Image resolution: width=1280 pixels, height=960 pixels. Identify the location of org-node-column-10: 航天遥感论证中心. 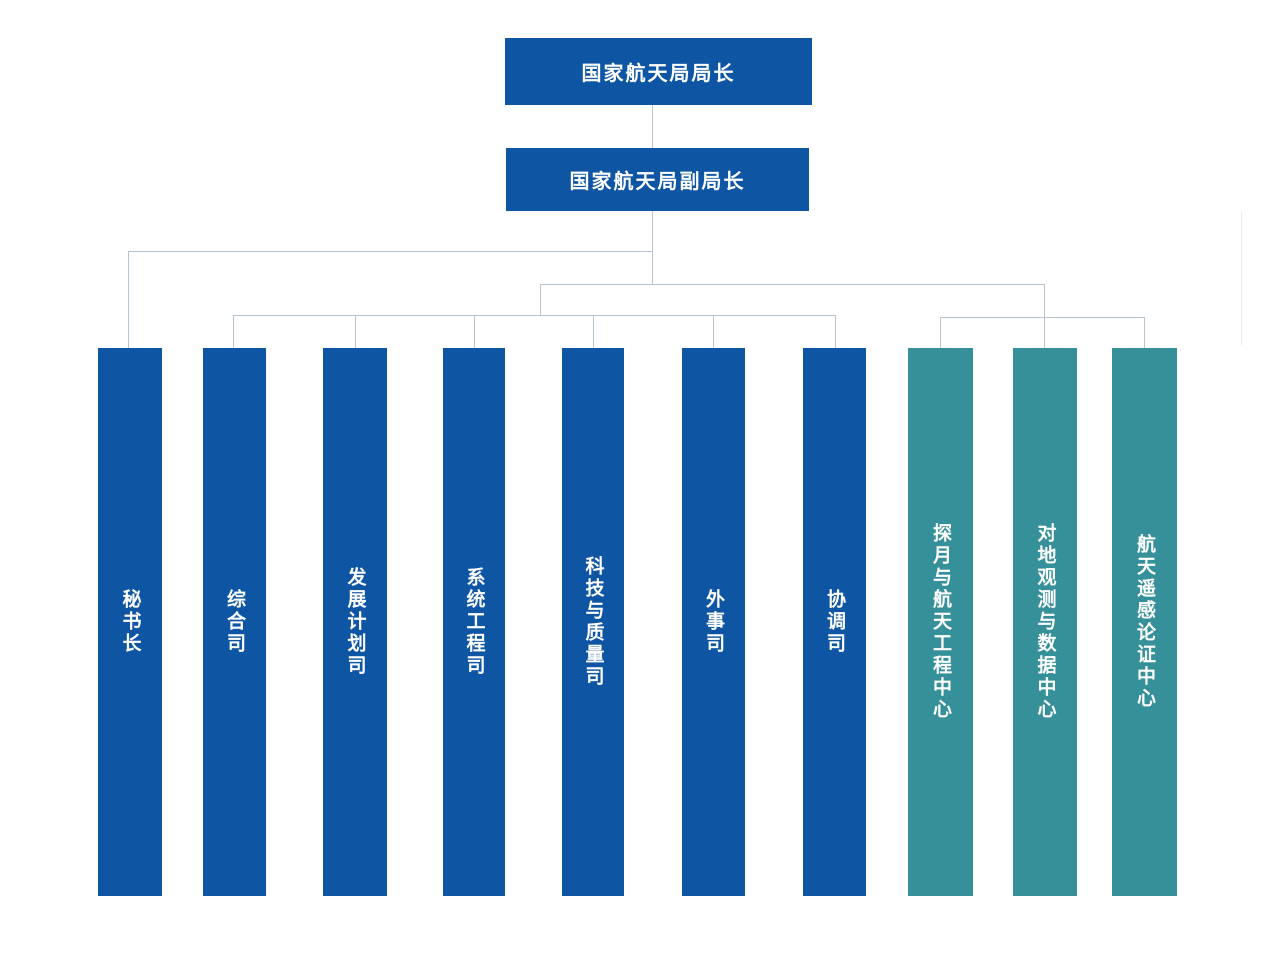
(1144, 622).